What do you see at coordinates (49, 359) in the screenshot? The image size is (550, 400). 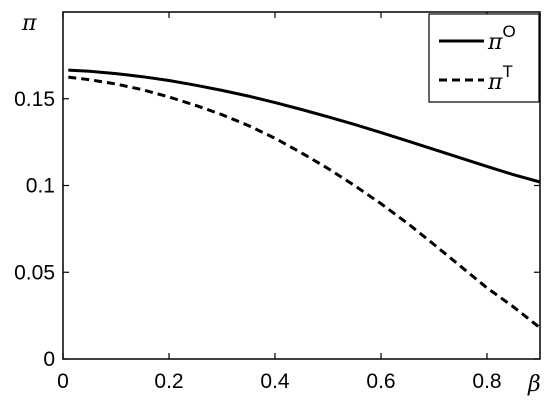 I see `y-tick-label: 0` at bounding box center [49, 359].